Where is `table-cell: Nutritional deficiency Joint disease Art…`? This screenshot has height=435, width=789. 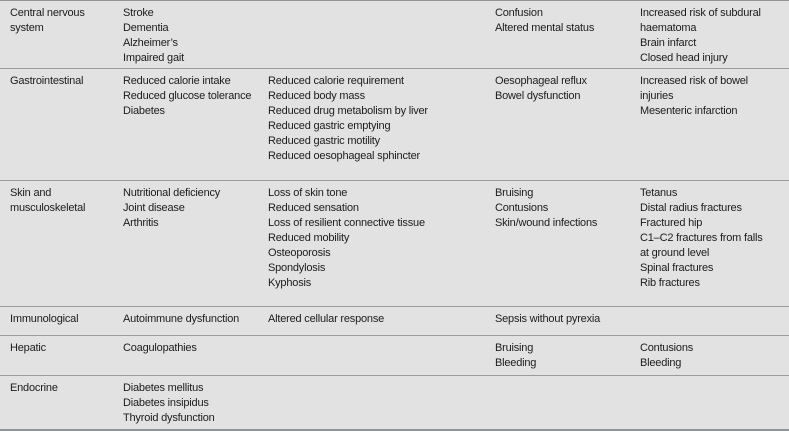 table-cell: Nutritional deficiency Joint disease Art… is located at coordinates (172, 208).